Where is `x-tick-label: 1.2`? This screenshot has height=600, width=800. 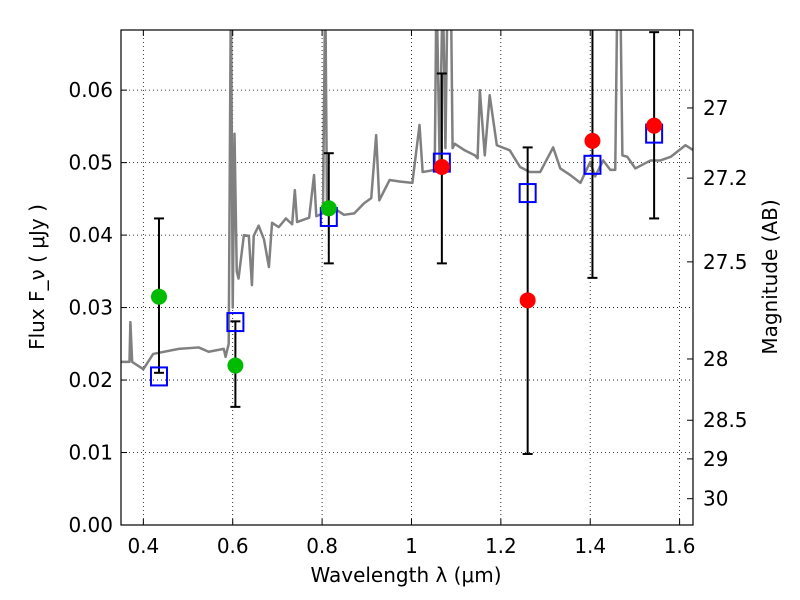
x-tick-label: 1.2 is located at coordinates (501, 546).